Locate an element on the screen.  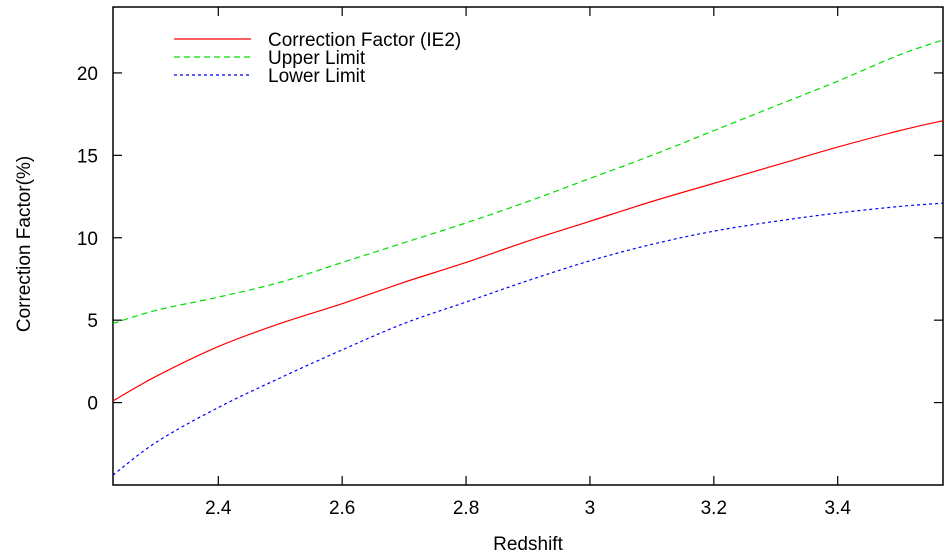
legend-label-3: Lower Limit is located at coordinates (317, 76).